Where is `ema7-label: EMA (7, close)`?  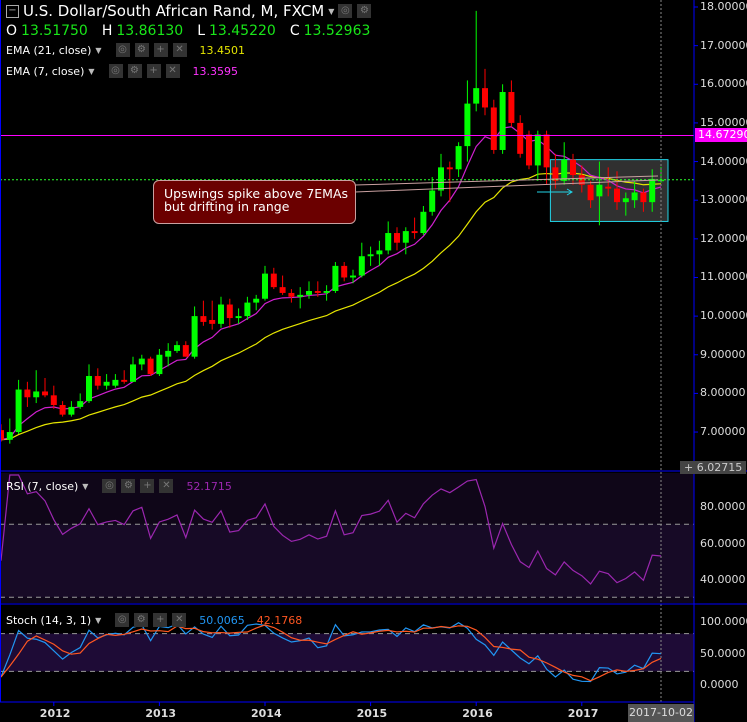
ema7-label: EMA (7, close) is located at coordinates (45, 71).